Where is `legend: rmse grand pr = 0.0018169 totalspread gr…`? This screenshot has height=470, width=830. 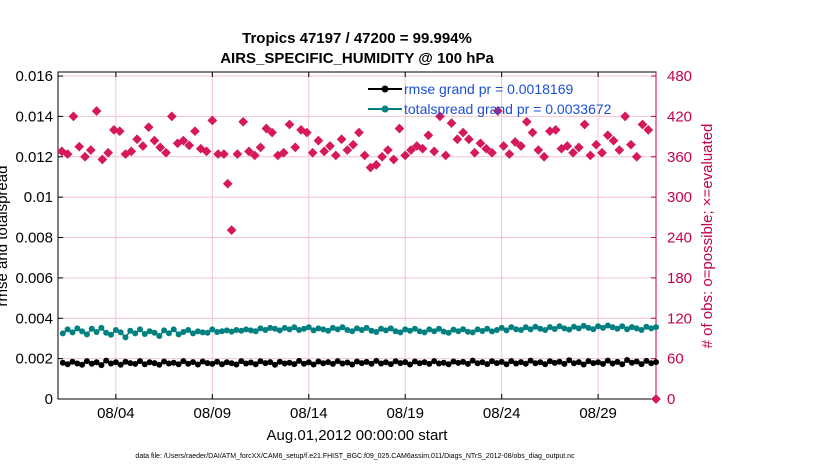 legend: rmse grand pr = 0.0018169 totalspread gr… is located at coordinates (490, 99).